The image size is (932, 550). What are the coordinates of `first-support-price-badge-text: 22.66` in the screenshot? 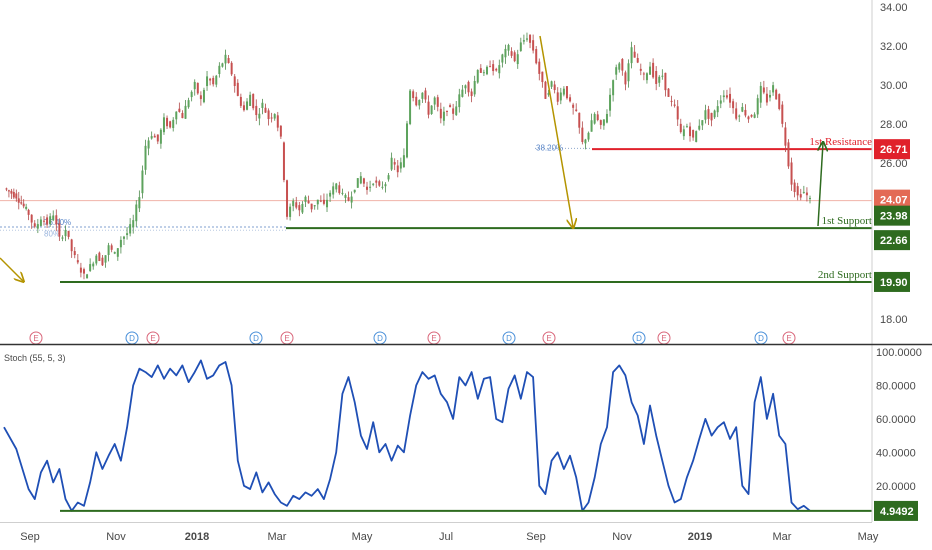 It's located at (894, 241).